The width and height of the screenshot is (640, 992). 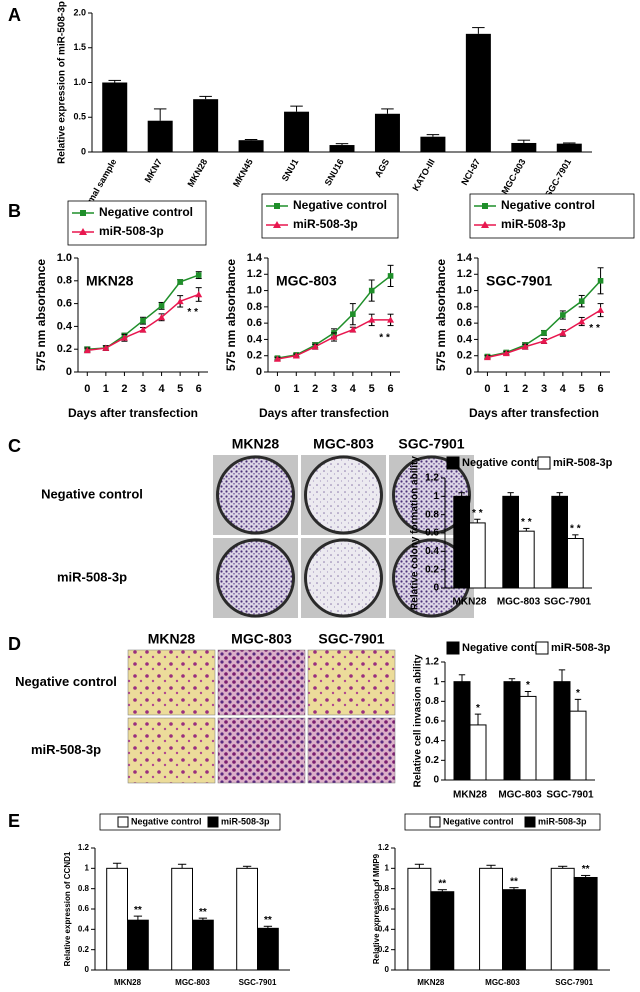 I want to click on dish, so click(x=255, y=495).